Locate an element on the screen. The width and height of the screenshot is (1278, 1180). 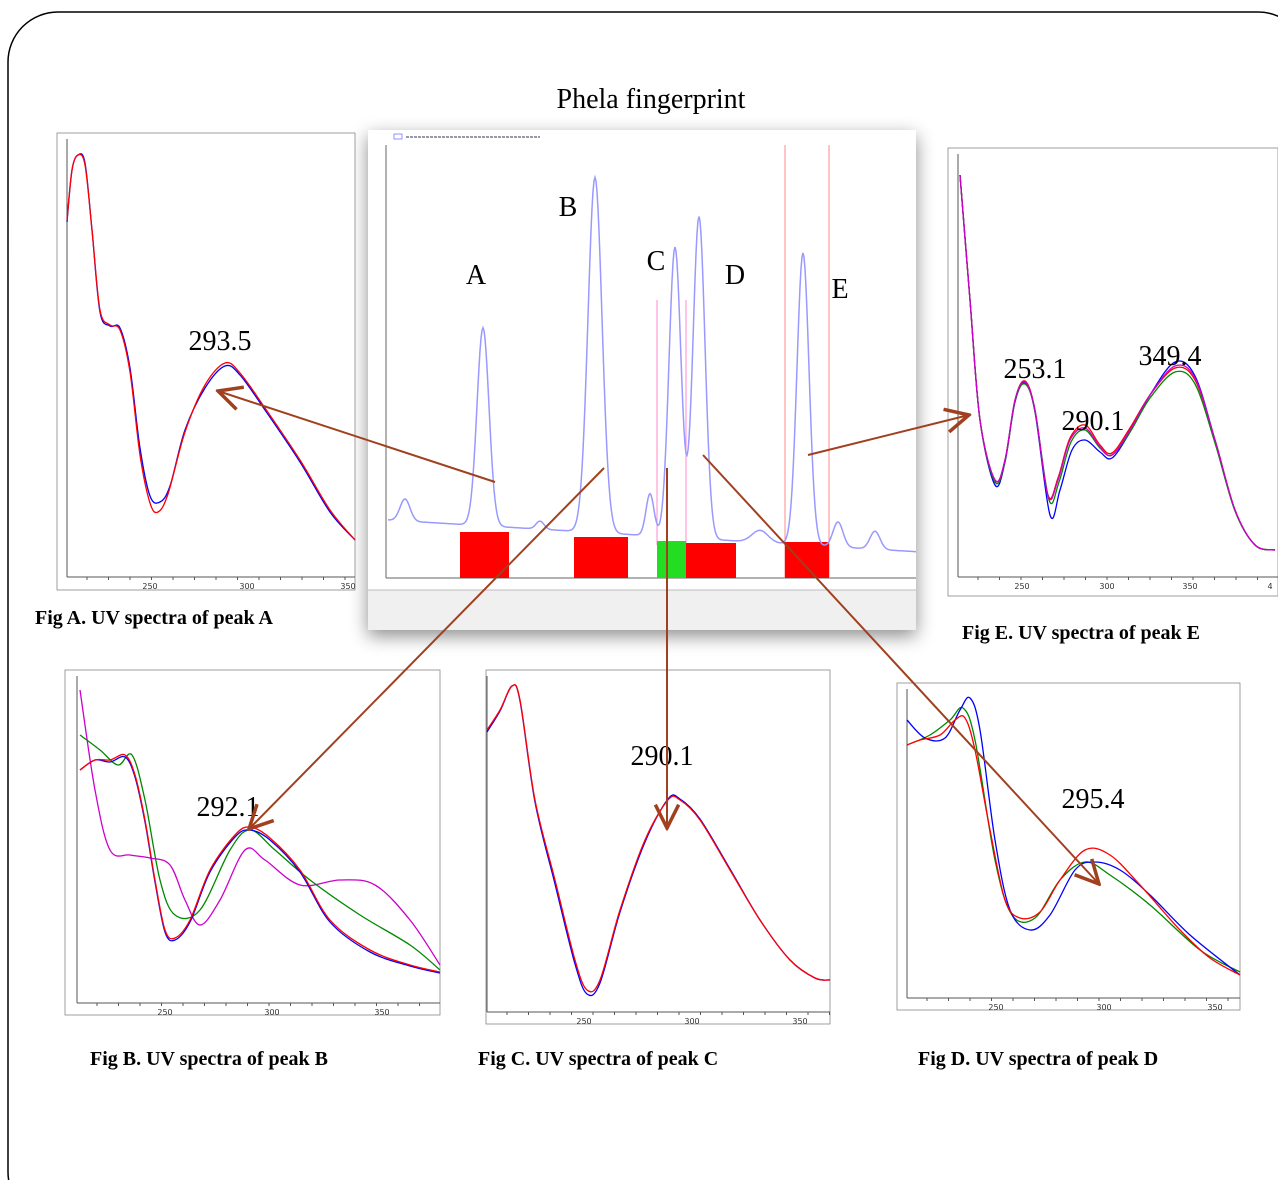
caption: Fig C. UV spectra of peak C is located at coordinates (598, 1059).